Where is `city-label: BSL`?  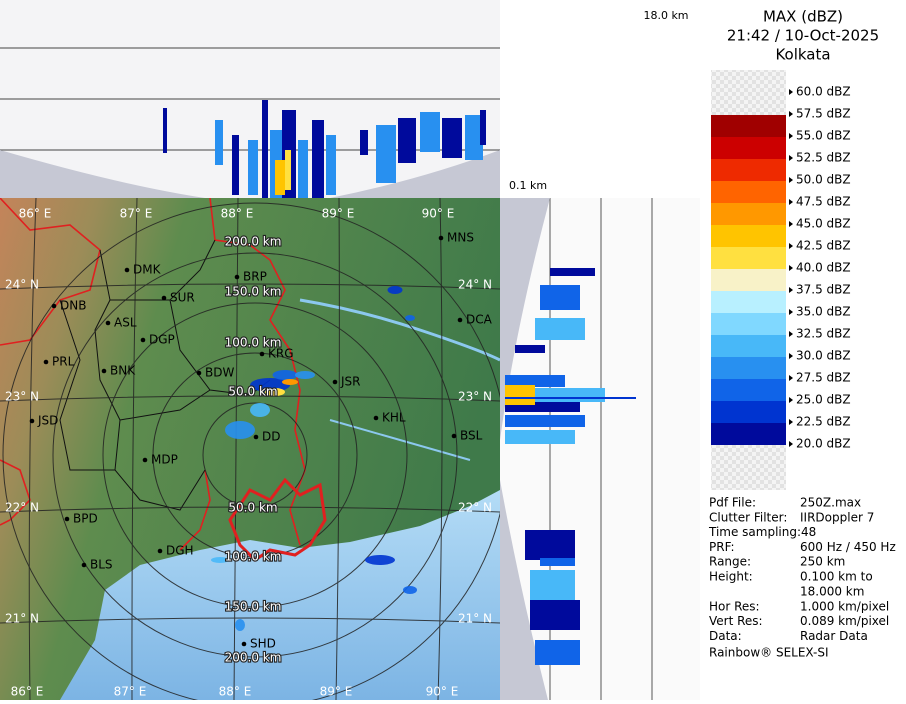
city-label: BSL is located at coordinates (471, 436).